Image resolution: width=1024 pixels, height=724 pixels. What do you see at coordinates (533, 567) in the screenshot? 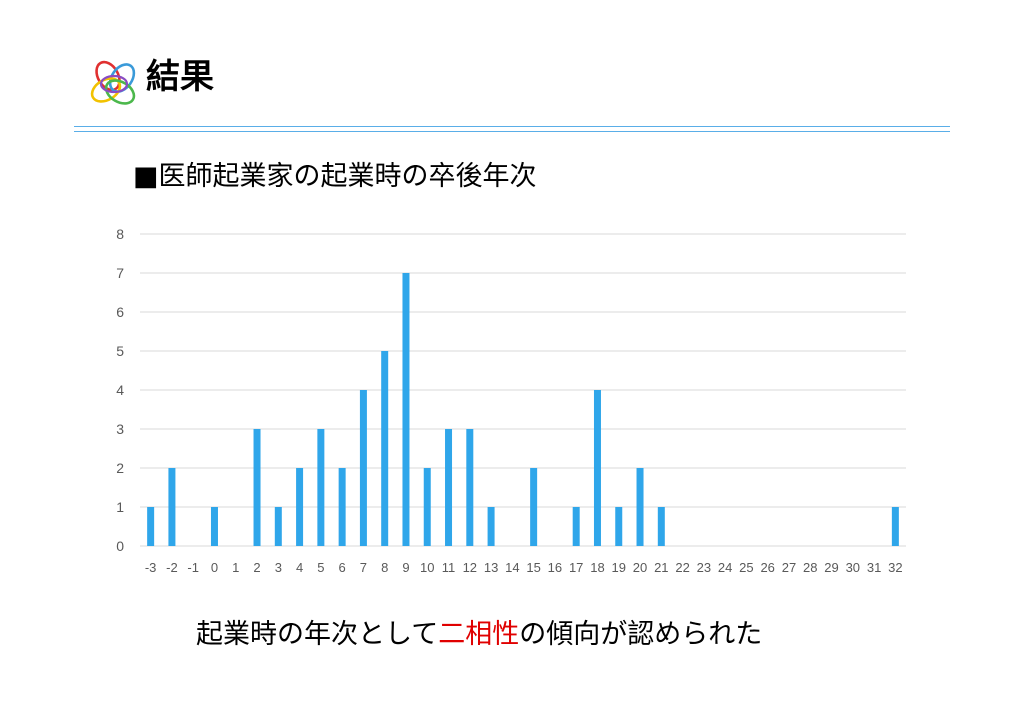
I see `x-tick-label: 15` at bounding box center [533, 567].